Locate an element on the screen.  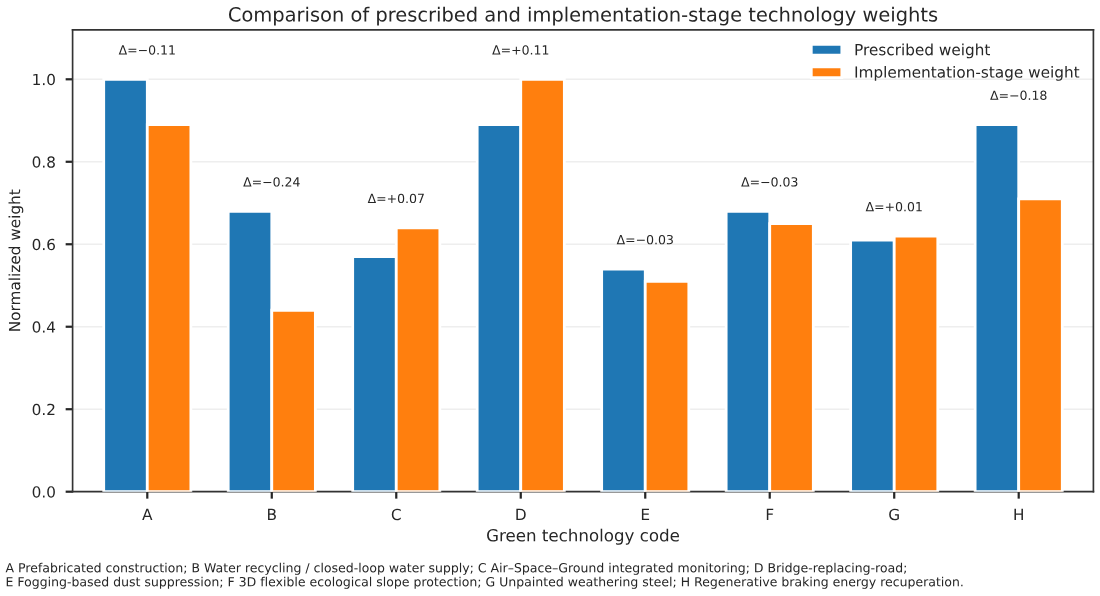
x-axis-title: Green technology code is located at coordinates (583, 536).